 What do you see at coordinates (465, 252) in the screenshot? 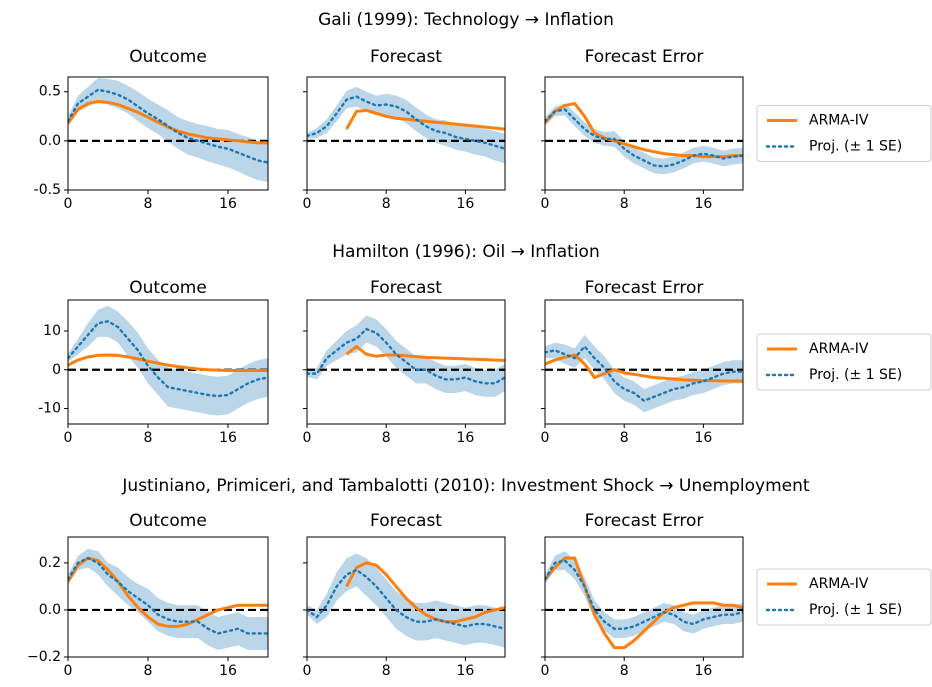
I see `row-title: Hamilton (1996): Oil → Inflation` at bounding box center [465, 252].